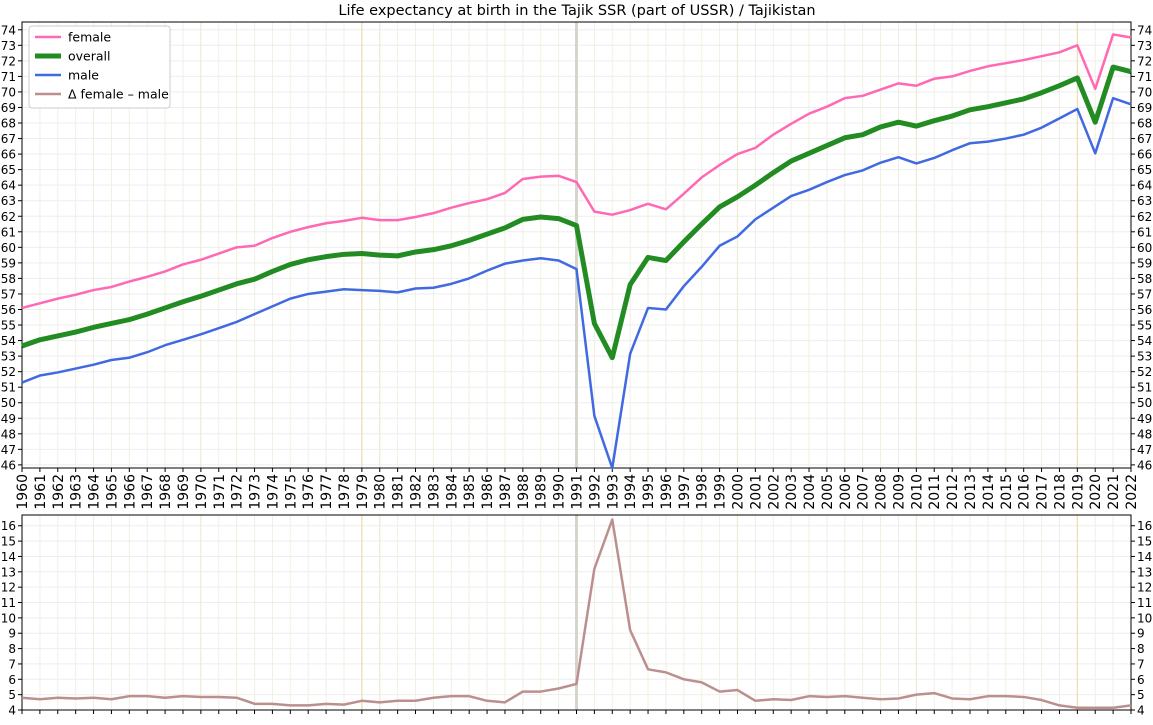 The image size is (1153, 725). What do you see at coordinates (291, 492) in the screenshot?
I see `x-tick-label: 1975` at bounding box center [291, 492].